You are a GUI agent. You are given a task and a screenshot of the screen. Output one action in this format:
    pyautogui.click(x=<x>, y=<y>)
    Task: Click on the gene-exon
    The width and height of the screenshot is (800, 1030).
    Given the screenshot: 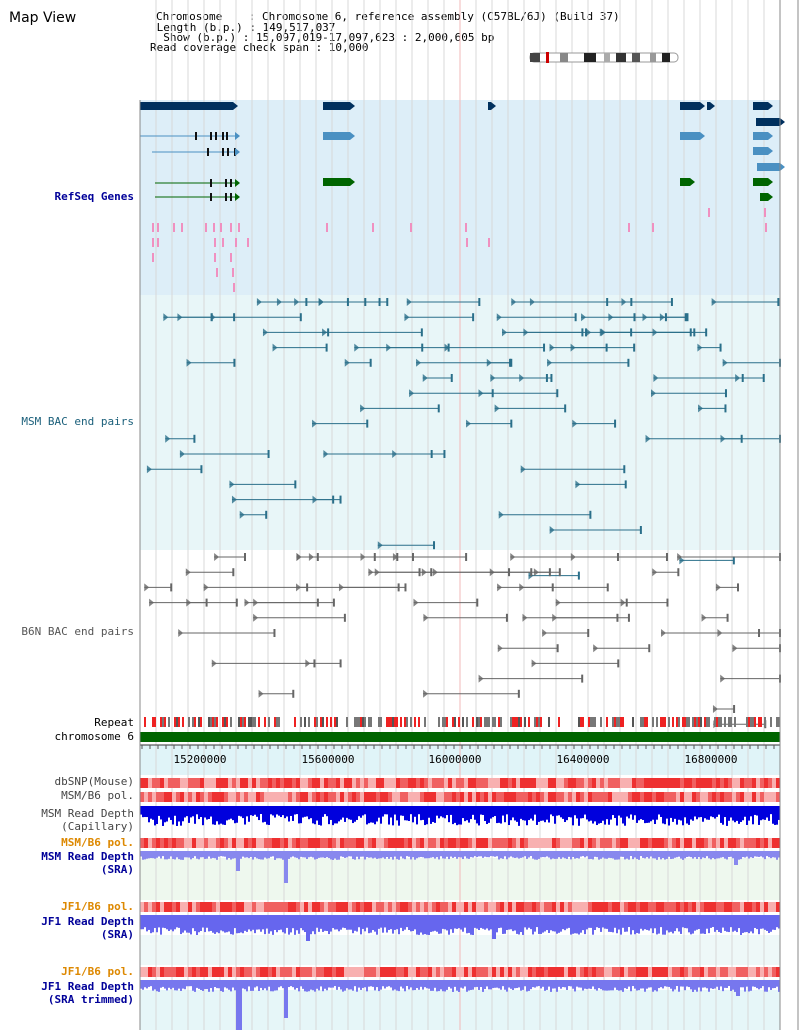 What is the action you would take?
    pyautogui.click(x=231, y=197)
    